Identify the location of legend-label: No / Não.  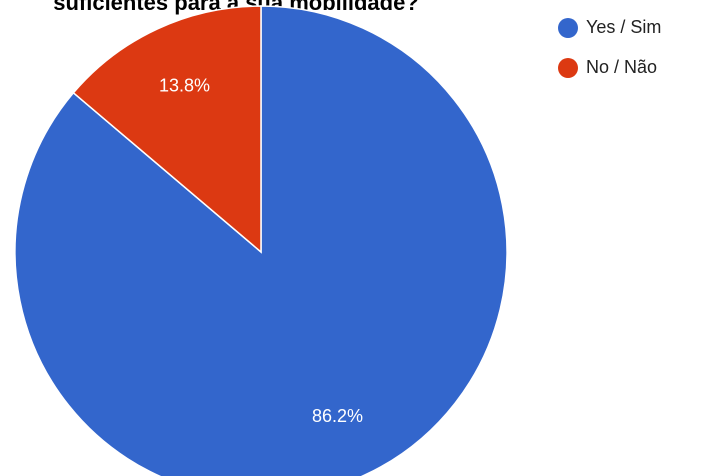
(621, 67).